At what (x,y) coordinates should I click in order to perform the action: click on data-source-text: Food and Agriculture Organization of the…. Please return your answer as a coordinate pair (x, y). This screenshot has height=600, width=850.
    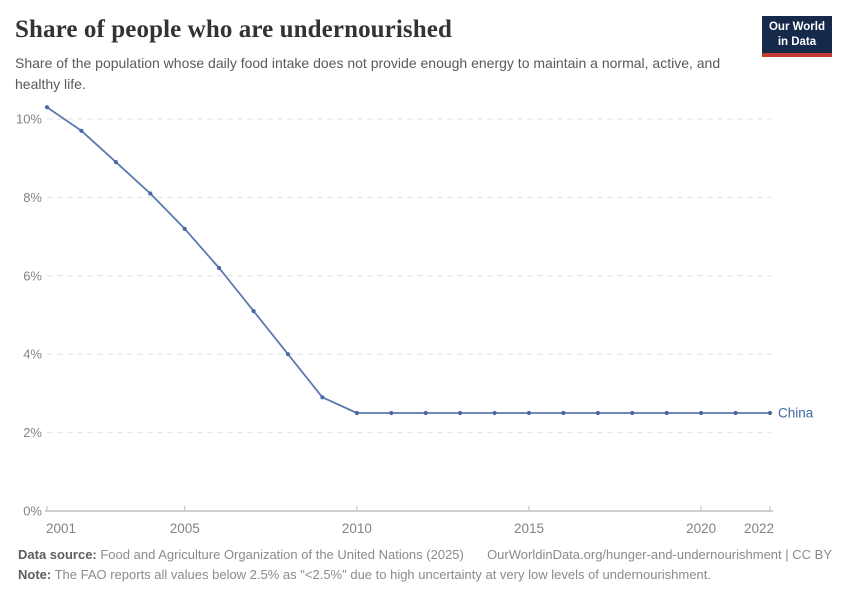
    Looking at the image, I should click on (280, 554).